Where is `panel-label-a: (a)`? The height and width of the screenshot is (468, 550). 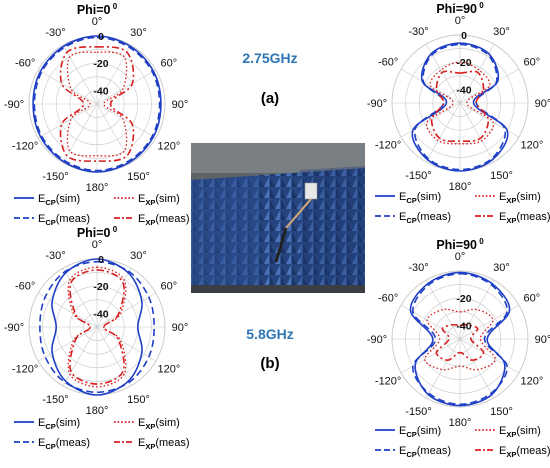
panel-label-a: (a) is located at coordinates (270, 98).